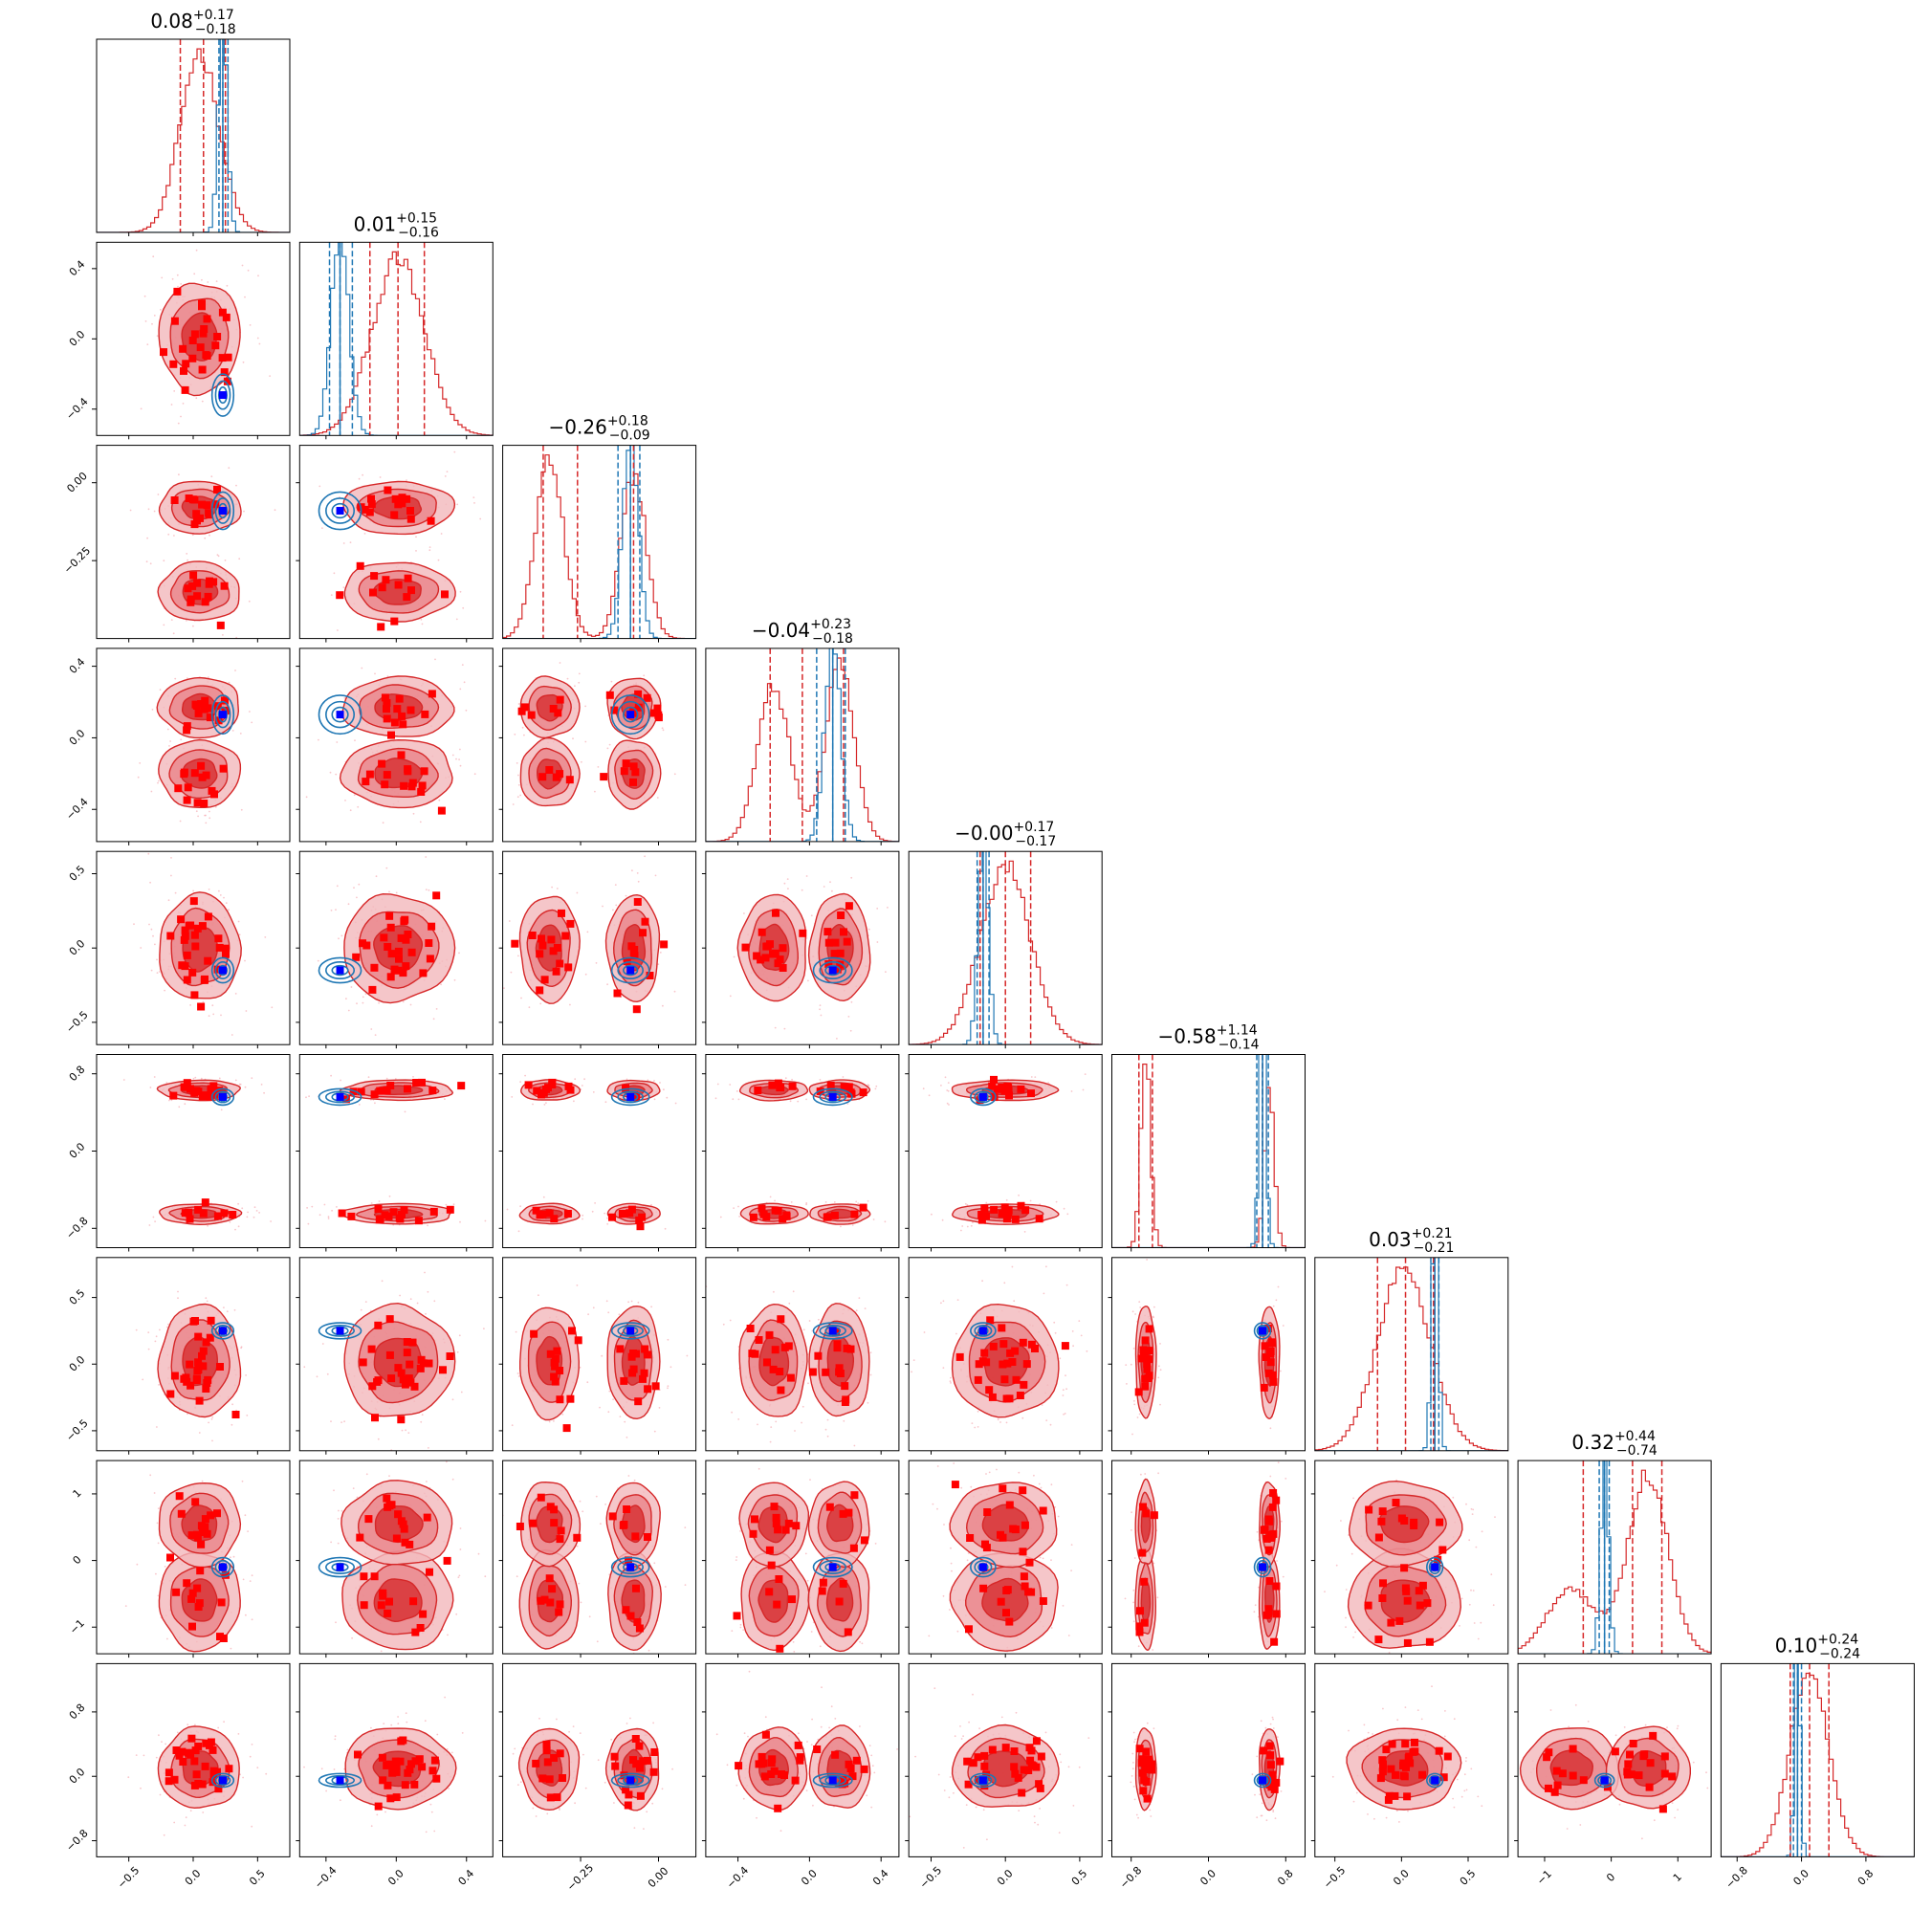 The width and height of the screenshot is (1932, 1932). I want to click on histogram-panel-7: 0.32+0.44 −0.74, so click(1614, 1542).